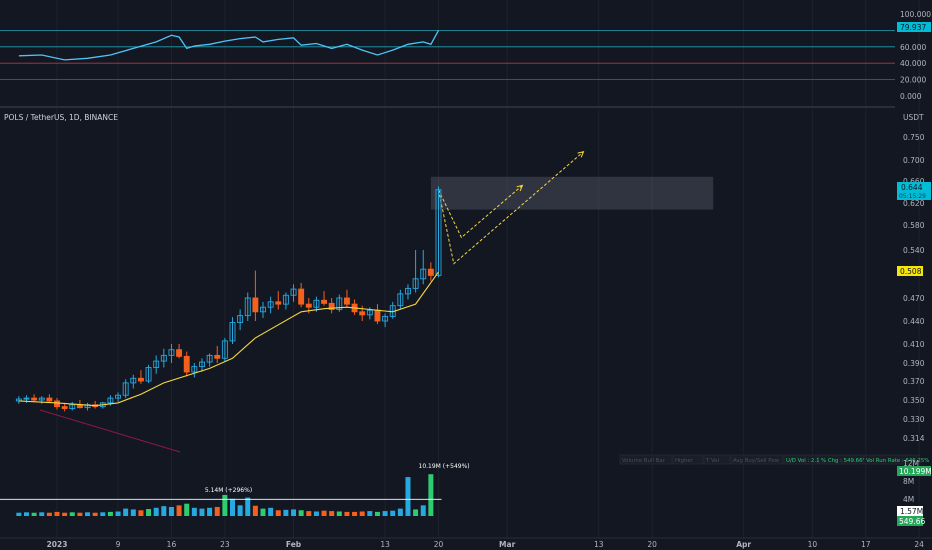  I want to click on stats-cell-2: T Vol, so click(717, 459).